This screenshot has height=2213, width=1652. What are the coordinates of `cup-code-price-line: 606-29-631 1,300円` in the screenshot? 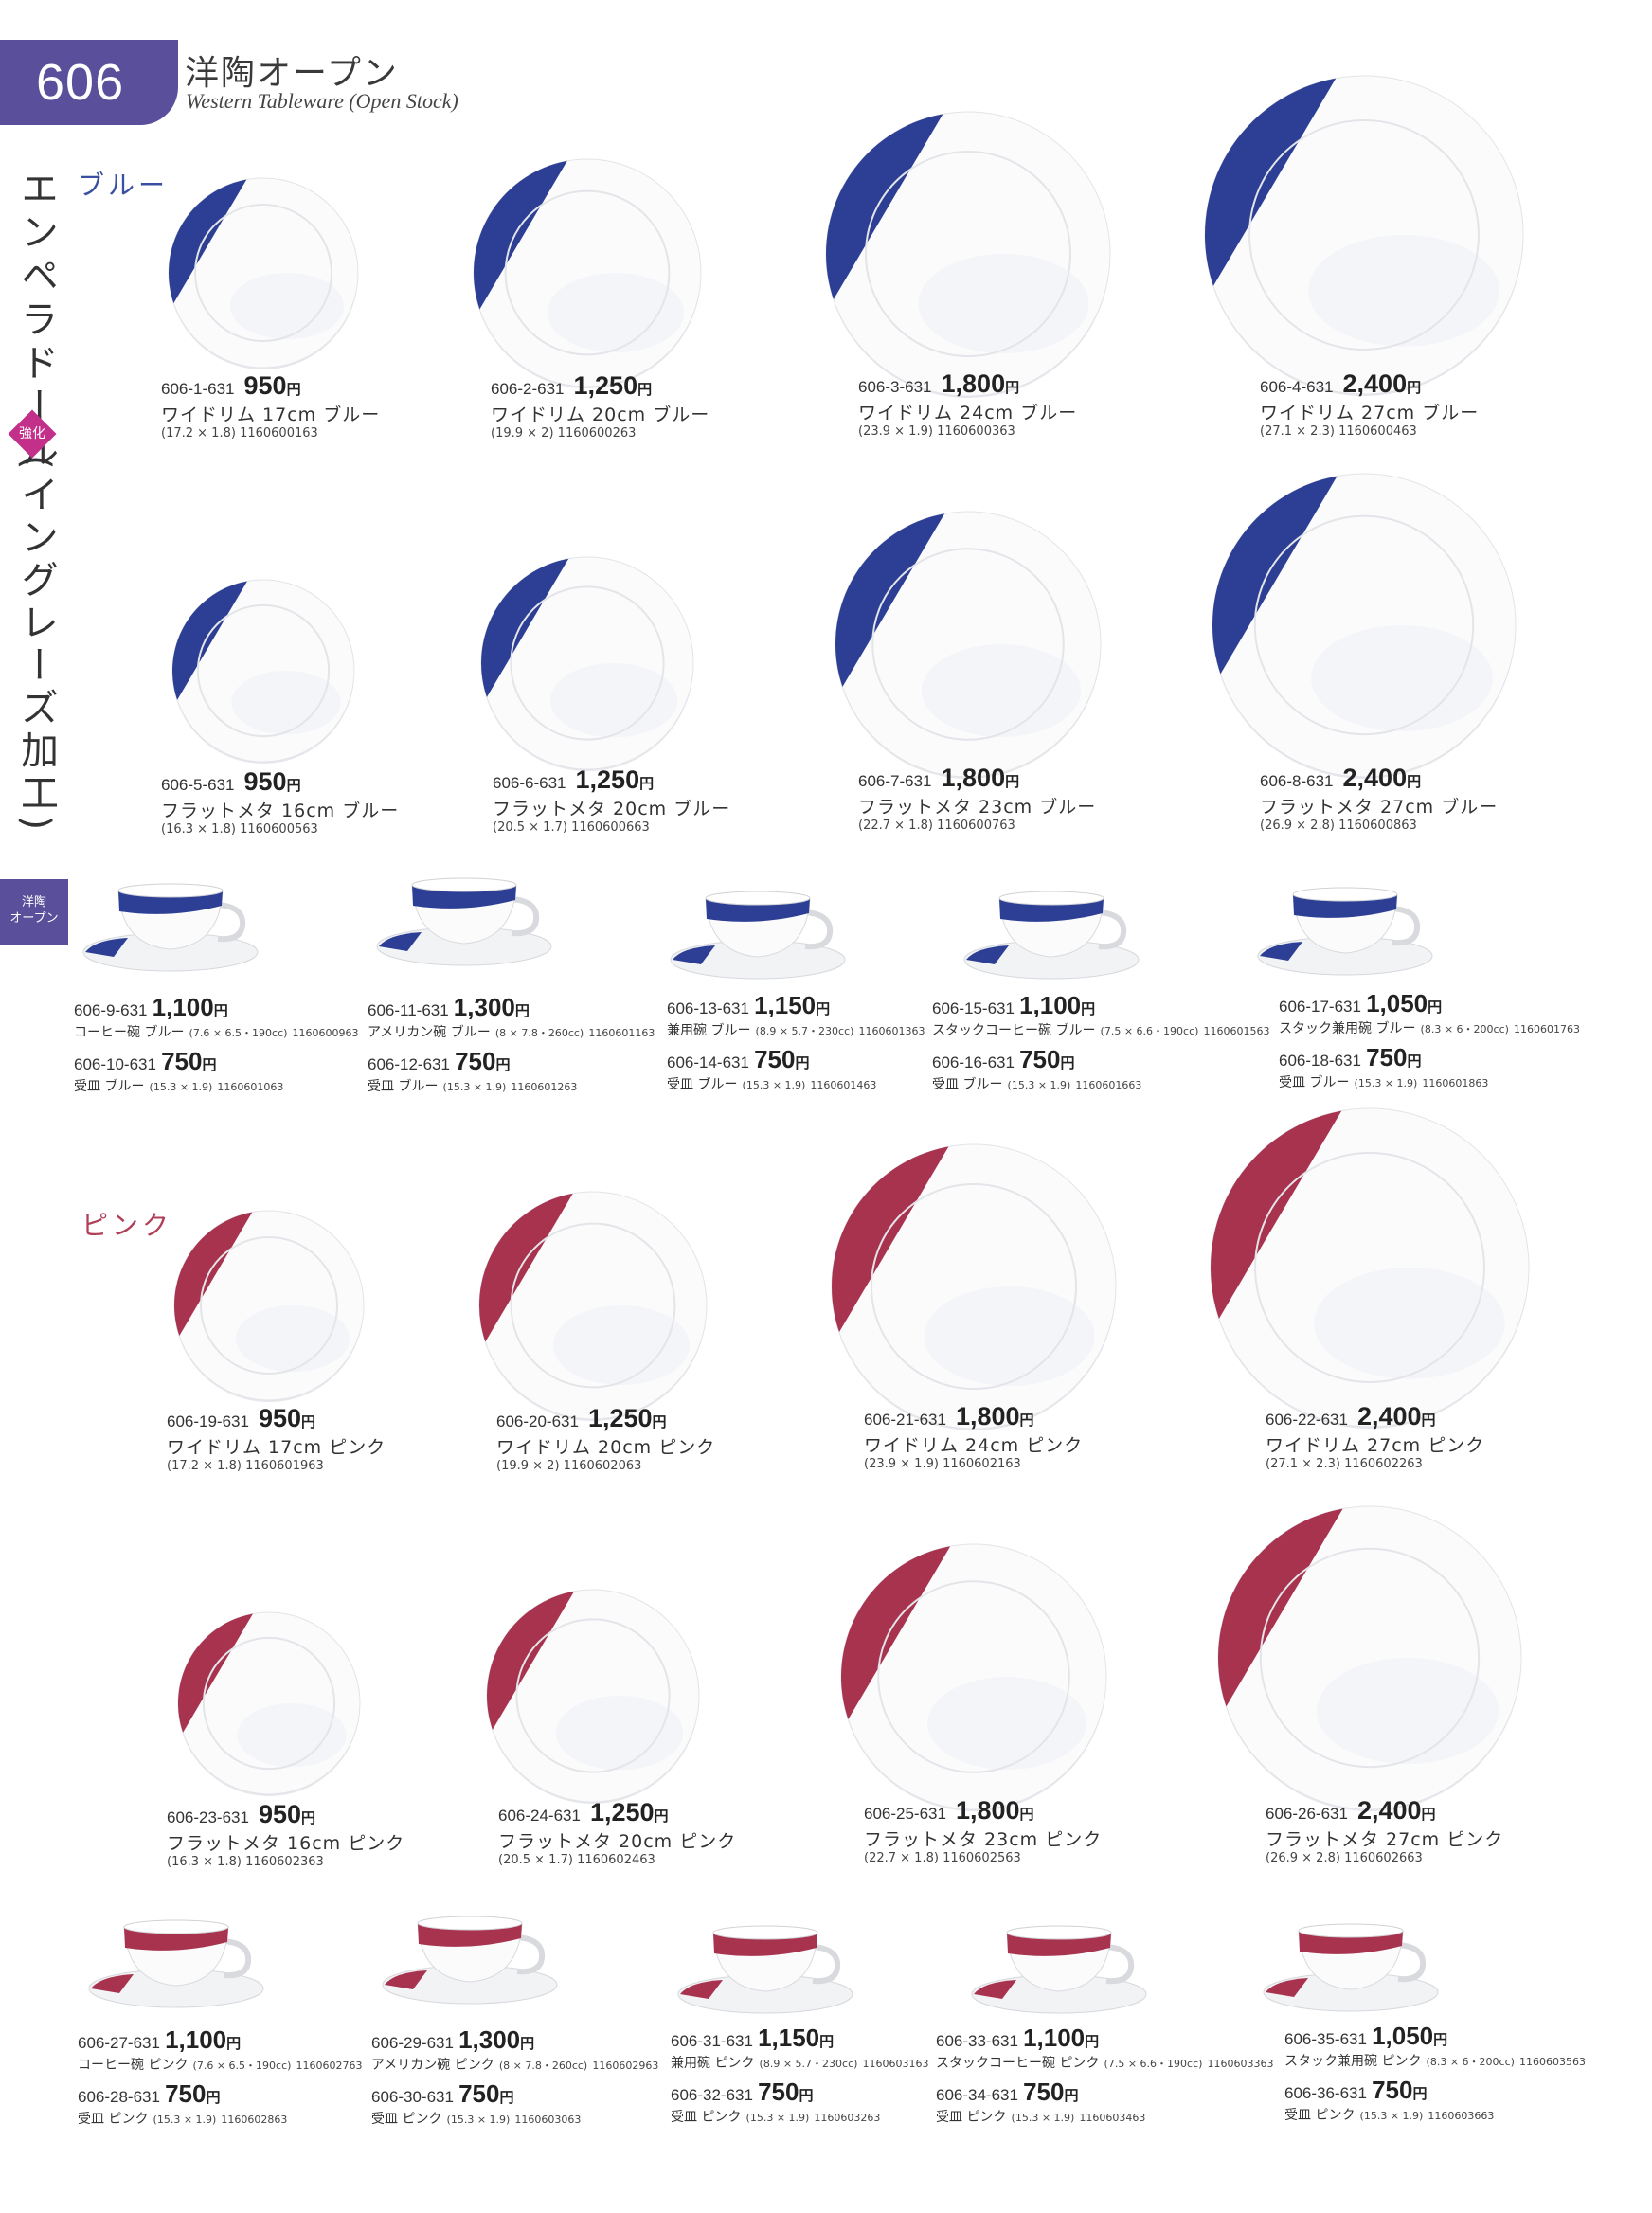 It's located at (514, 2040).